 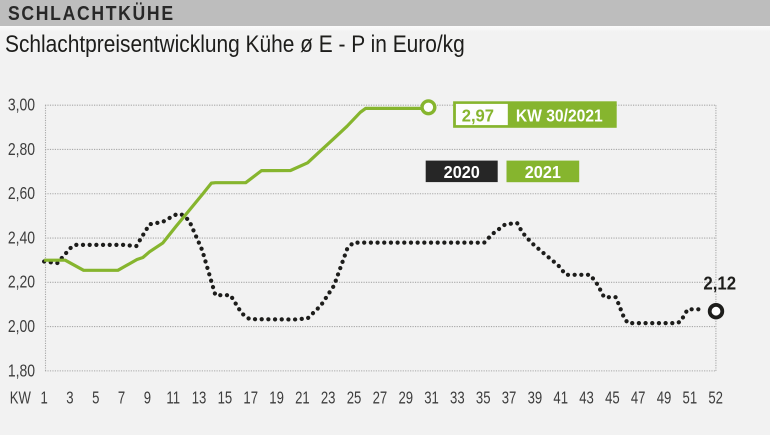 What do you see at coordinates (509, 398) in the screenshot?
I see `svg-text: 37` at bounding box center [509, 398].